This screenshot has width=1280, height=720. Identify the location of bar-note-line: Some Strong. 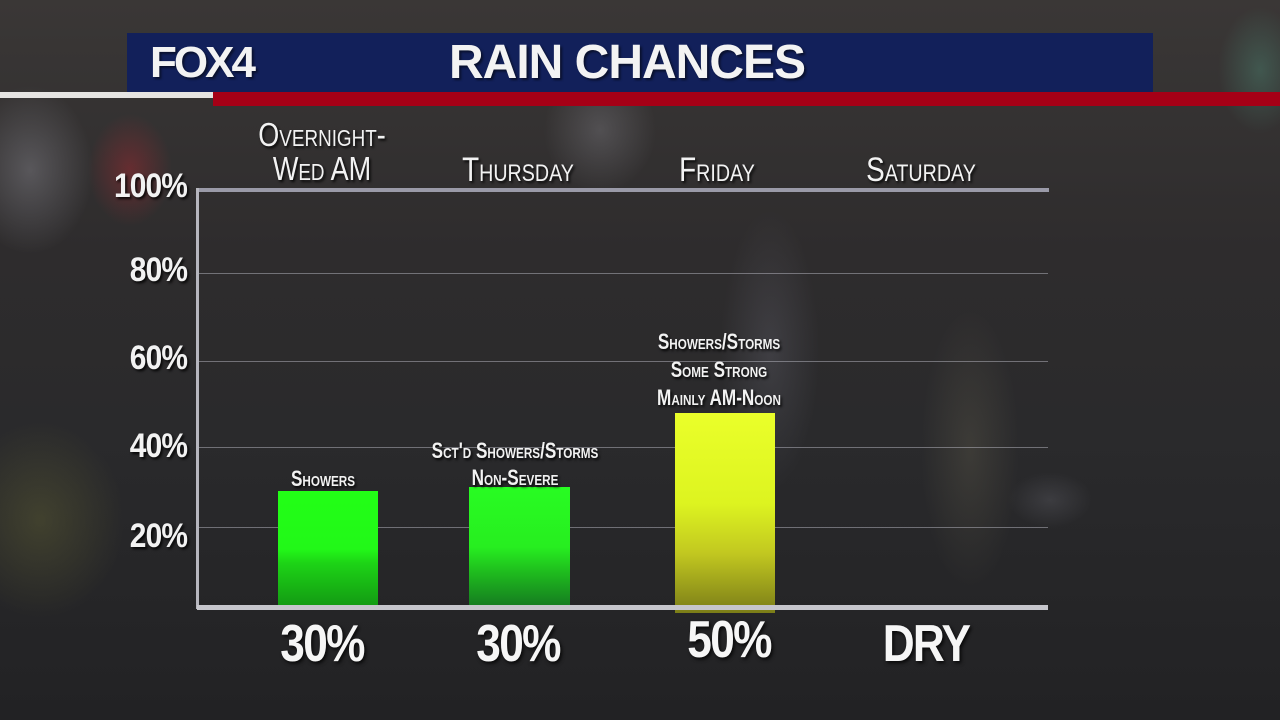
(719, 369).